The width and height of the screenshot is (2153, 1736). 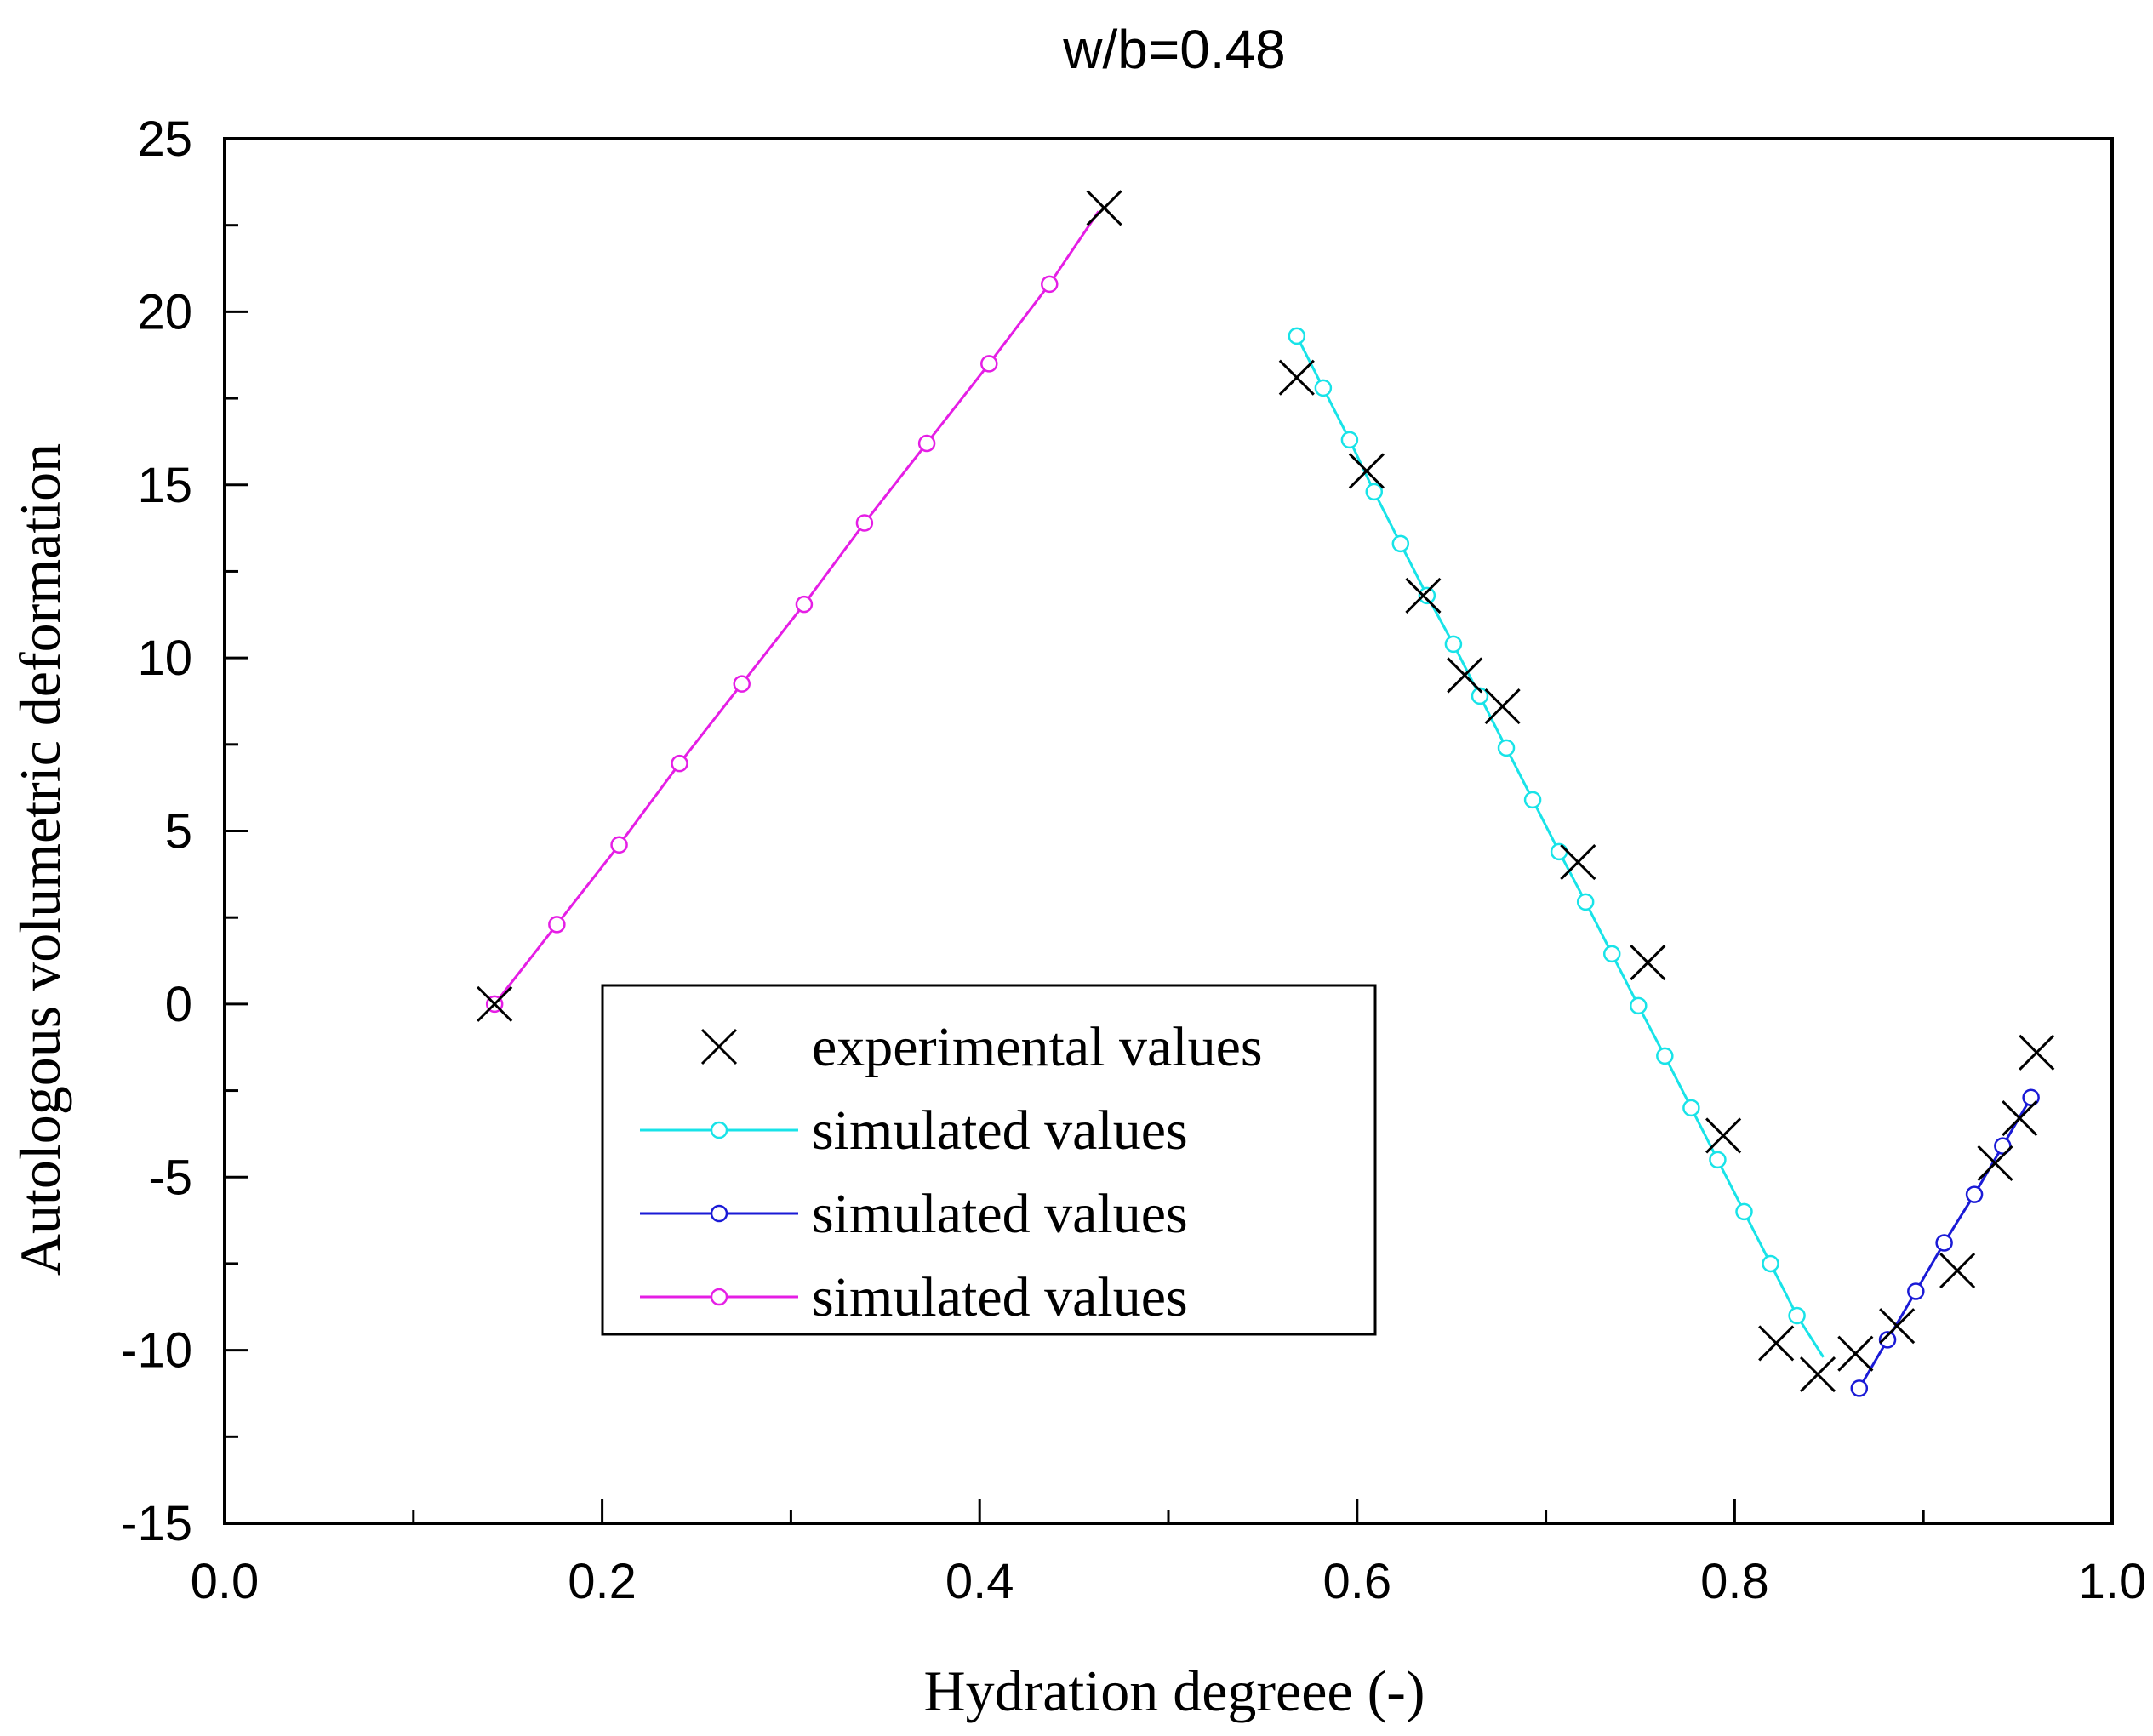 What do you see at coordinates (1734, 1581) in the screenshot?
I see `x-tick-label: 0.8` at bounding box center [1734, 1581].